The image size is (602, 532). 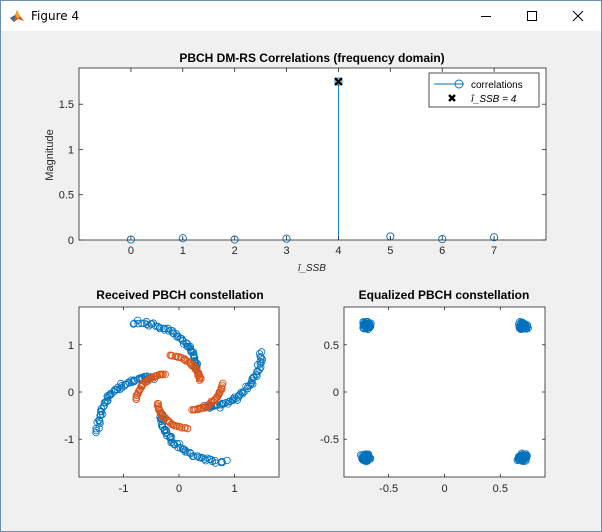 I want to click on received-points, so click(x=179, y=391).